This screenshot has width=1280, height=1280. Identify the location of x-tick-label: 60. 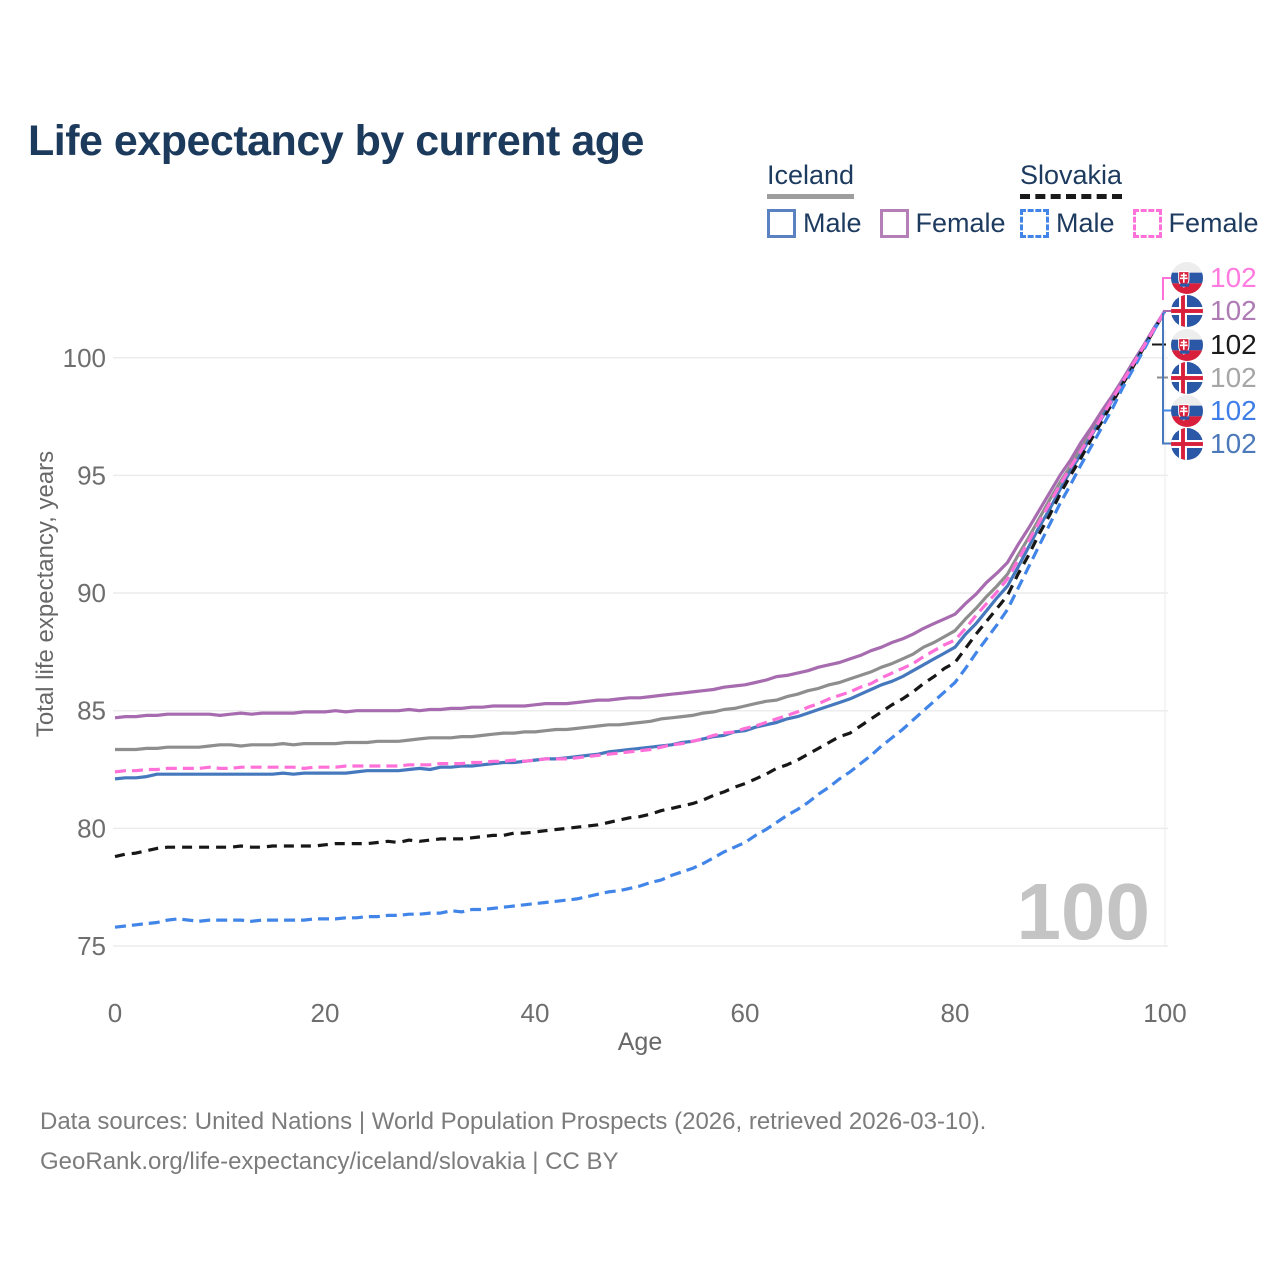
(745, 1013).